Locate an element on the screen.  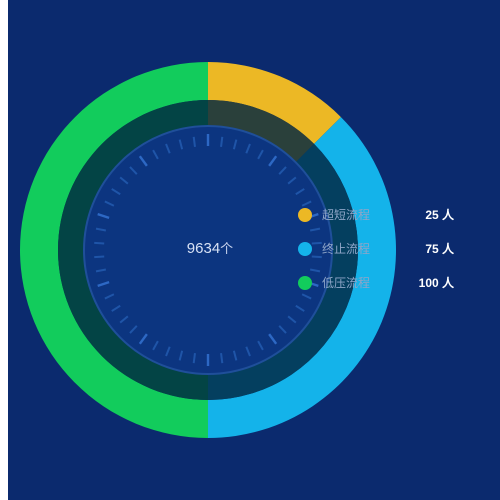
center-total: 9634个 is located at coordinates (210, 249).